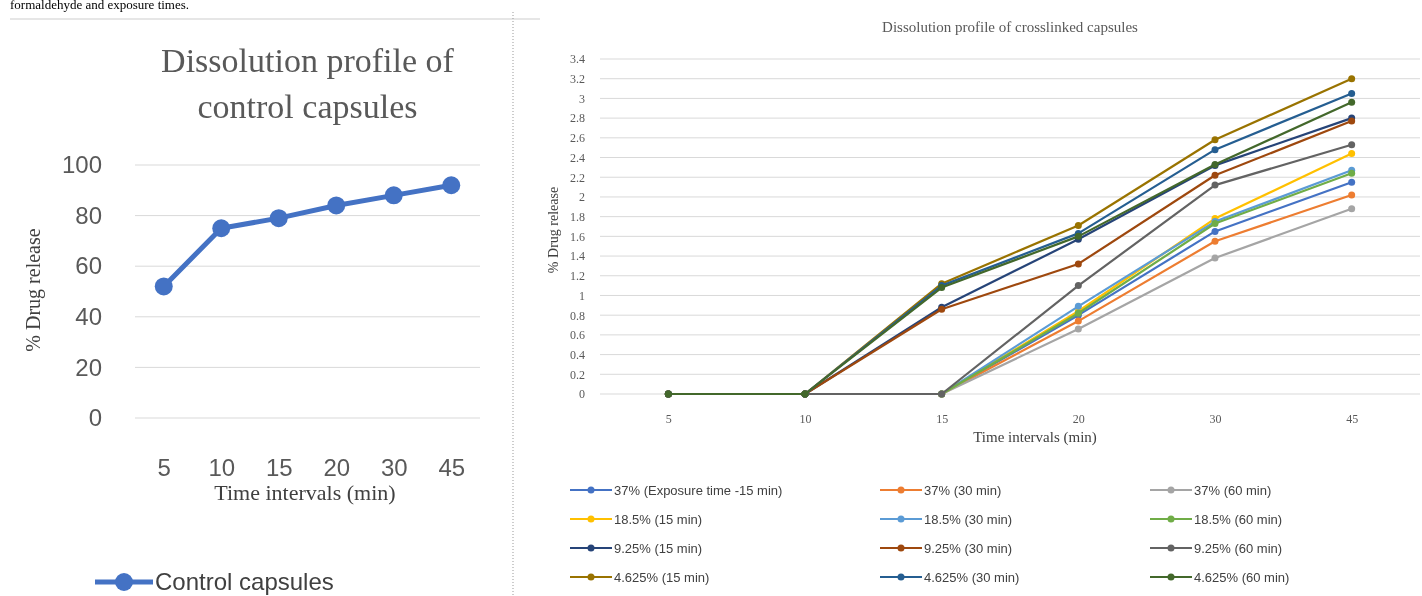 The image size is (1422, 596). What do you see at coordinates (1233, 490) in the screenshot?
I see `legend-label: 37% (60 min)` at bounding box center [1233, 490].